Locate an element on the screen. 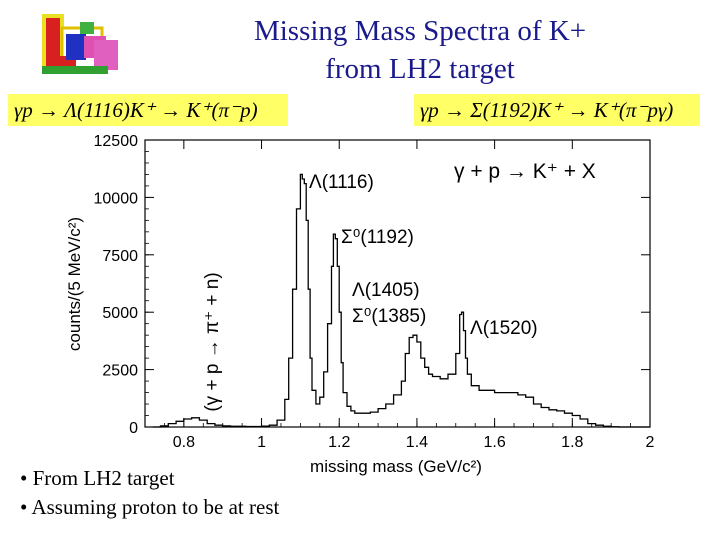  reaction-label: γ + p → K⁺ + X is located at coordinates (525, 171).